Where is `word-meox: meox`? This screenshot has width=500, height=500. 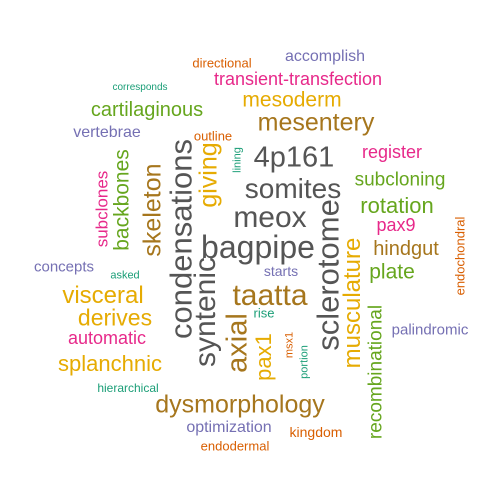 word-meox: meox is located at coordinates (270, 217).